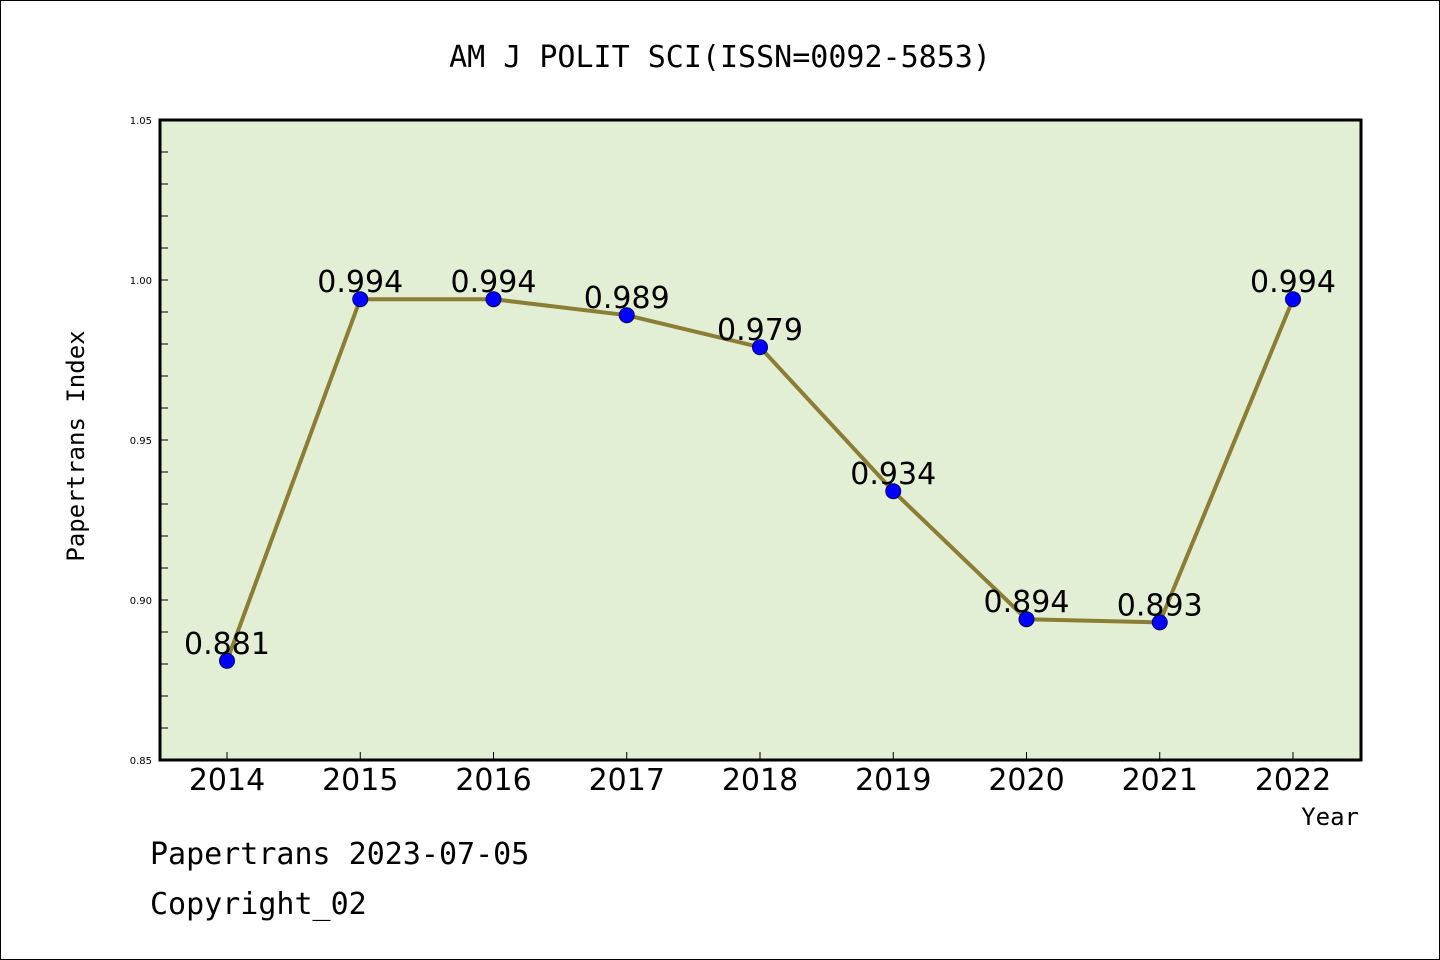 The height and width of the screenshot is (960, 1440). What do you see at coordinates (258, 904) in the screenshot?
I see `footer-copyright: Copyright_02` at bounding box center [258, 904].